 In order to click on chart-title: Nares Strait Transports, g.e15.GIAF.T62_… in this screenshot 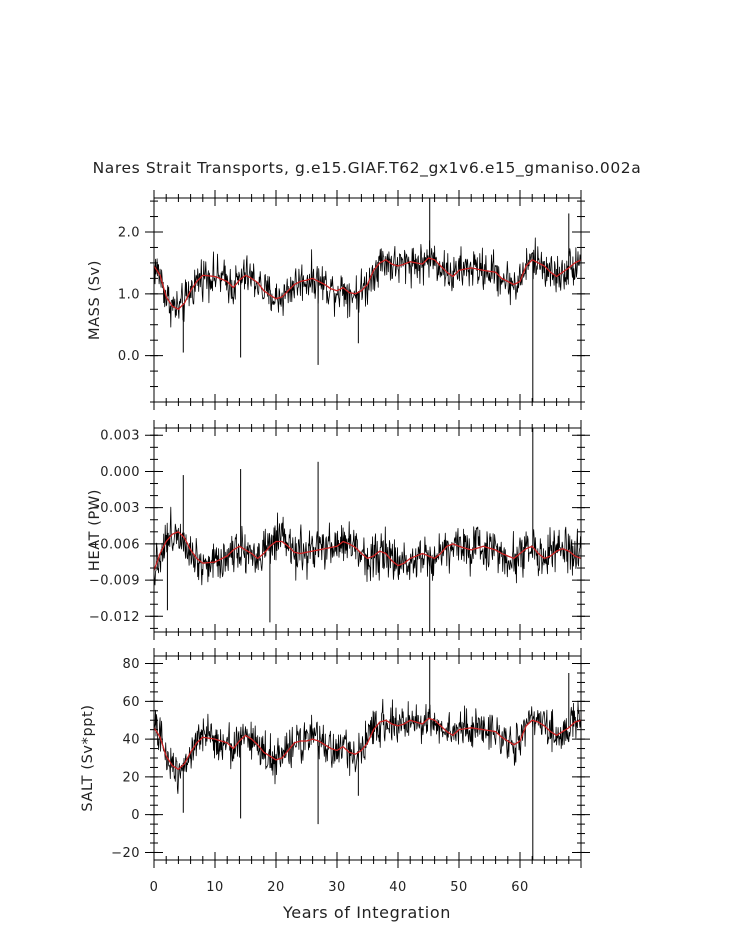, I will do `click(367, 168)`.